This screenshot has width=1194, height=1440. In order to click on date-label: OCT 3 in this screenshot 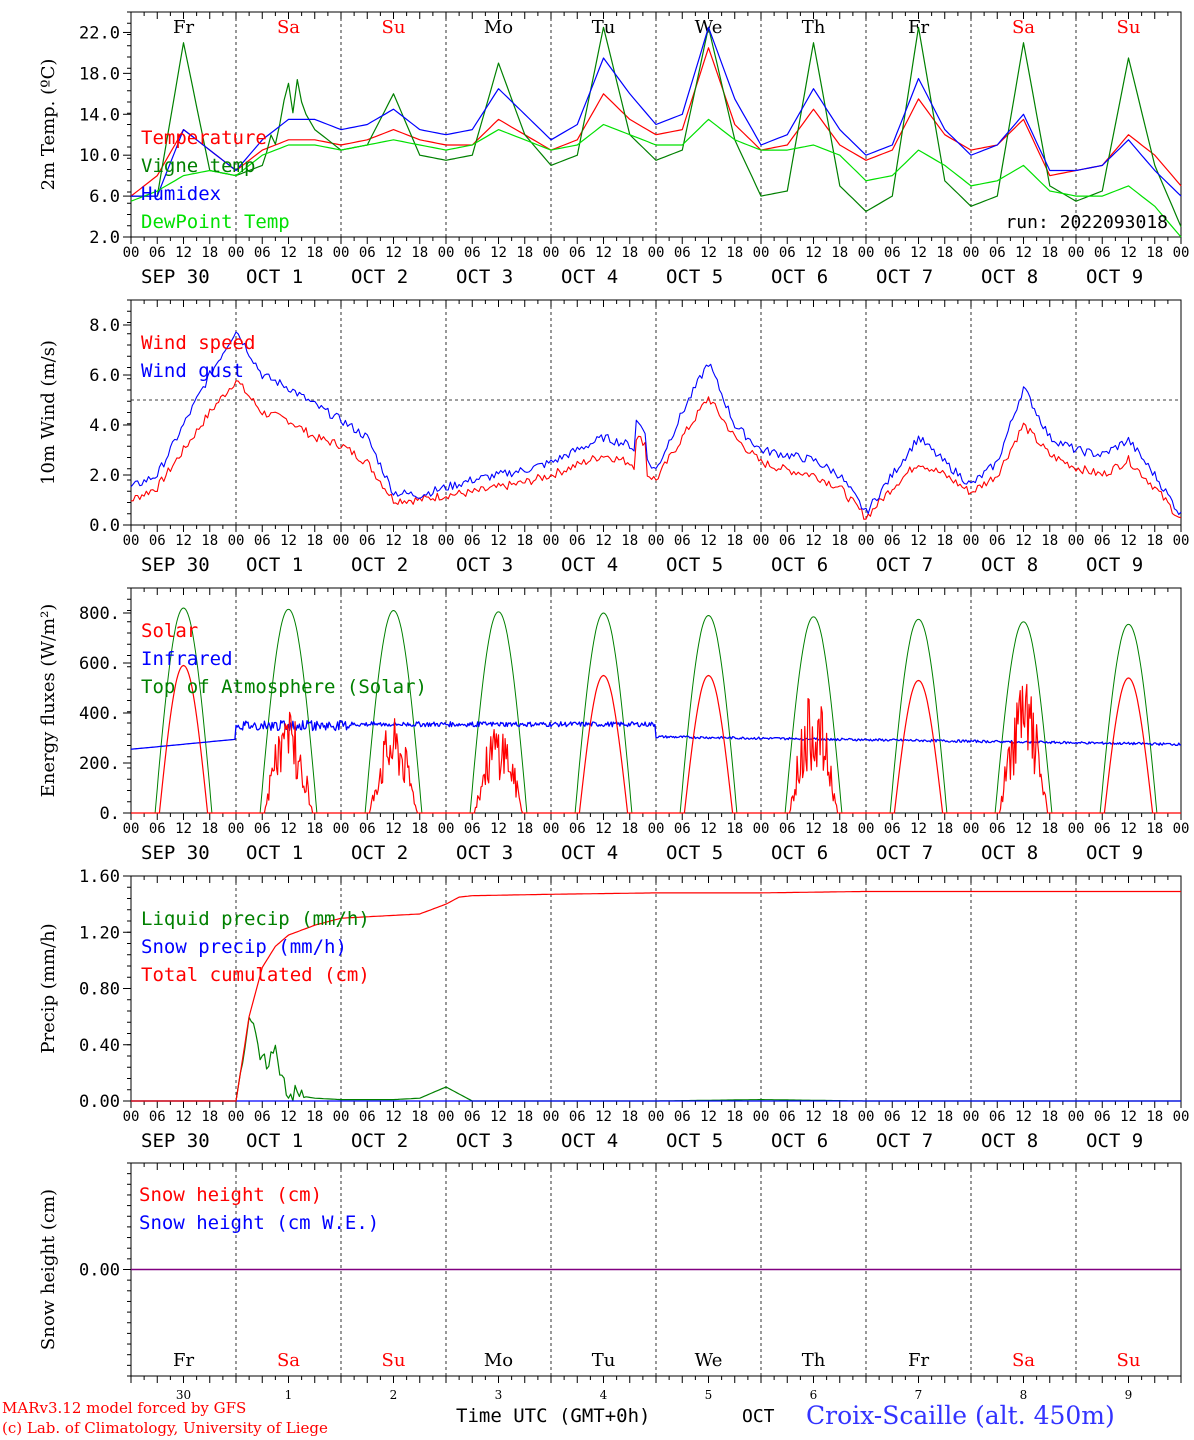, I will do `click(484, 853)`.